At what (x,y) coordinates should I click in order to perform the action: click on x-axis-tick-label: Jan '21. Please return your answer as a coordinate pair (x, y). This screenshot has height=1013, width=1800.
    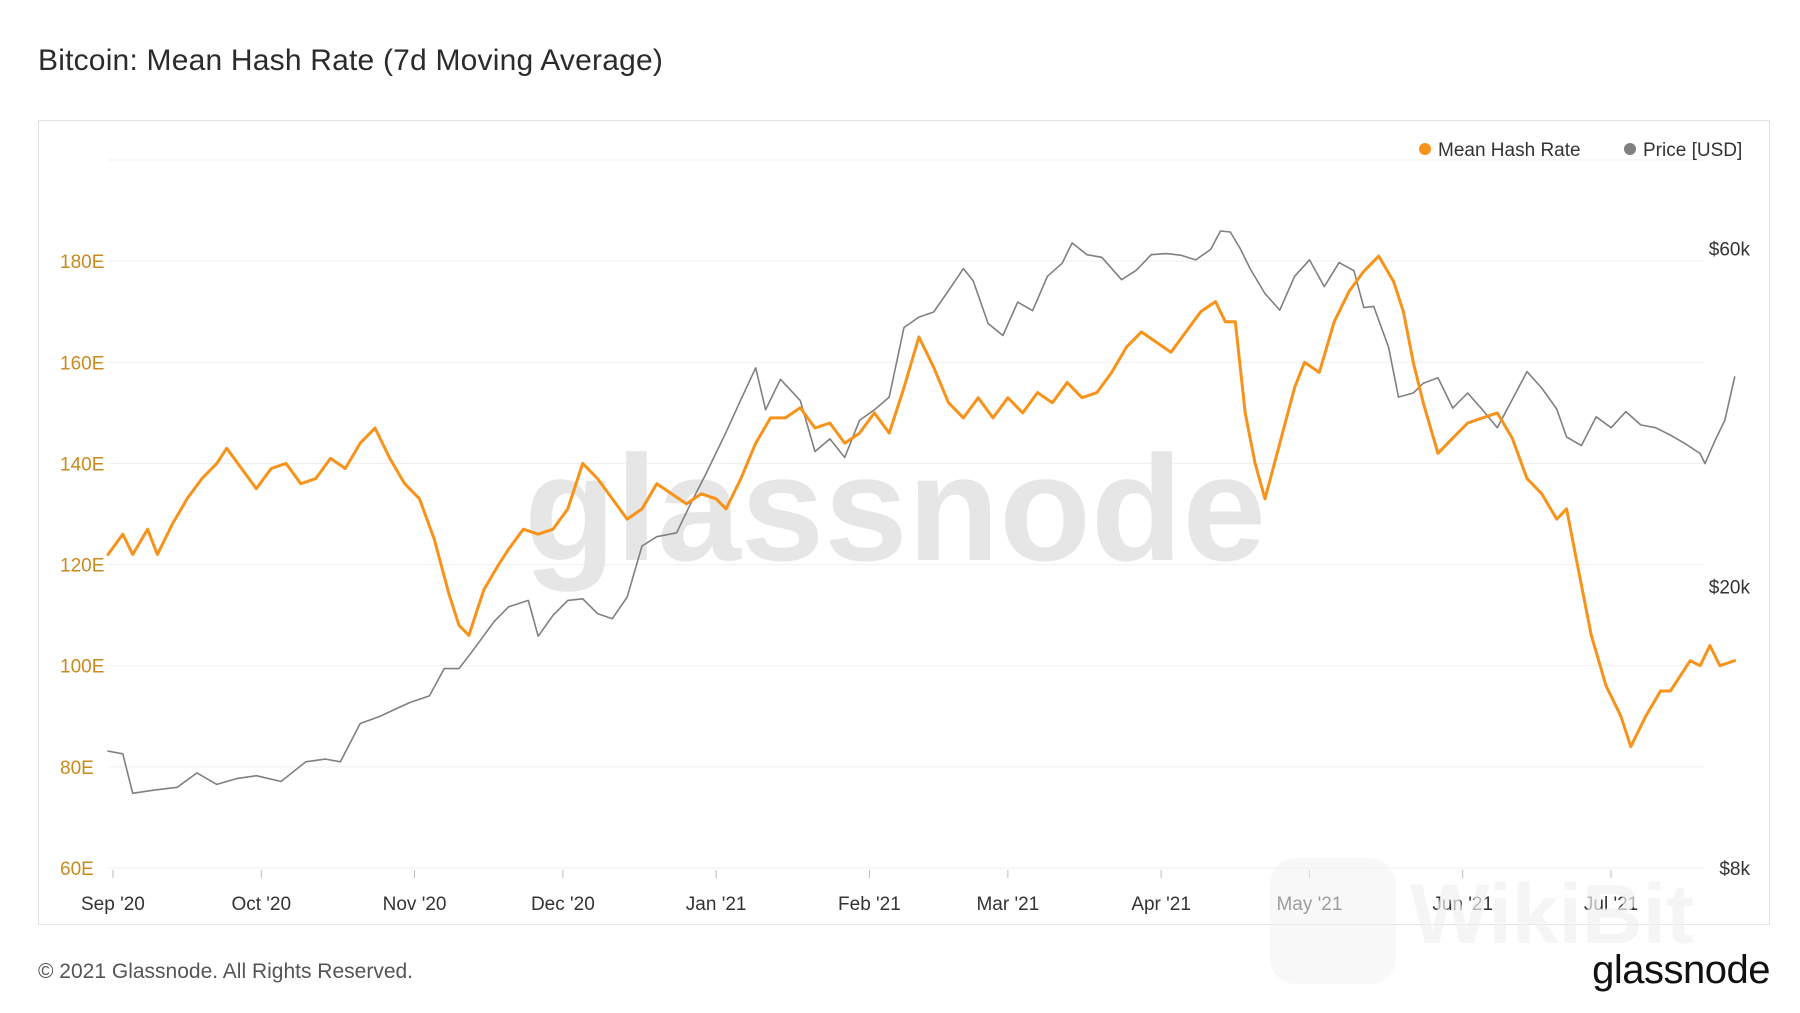
    Looking at the image, I should click on (716, 904).